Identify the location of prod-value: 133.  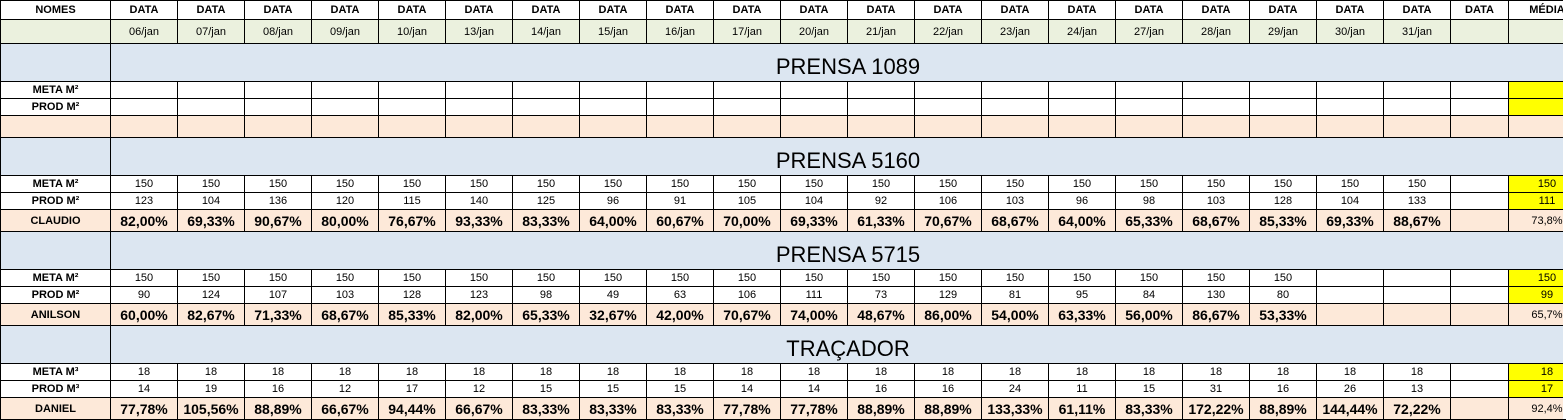
(1417, 201).